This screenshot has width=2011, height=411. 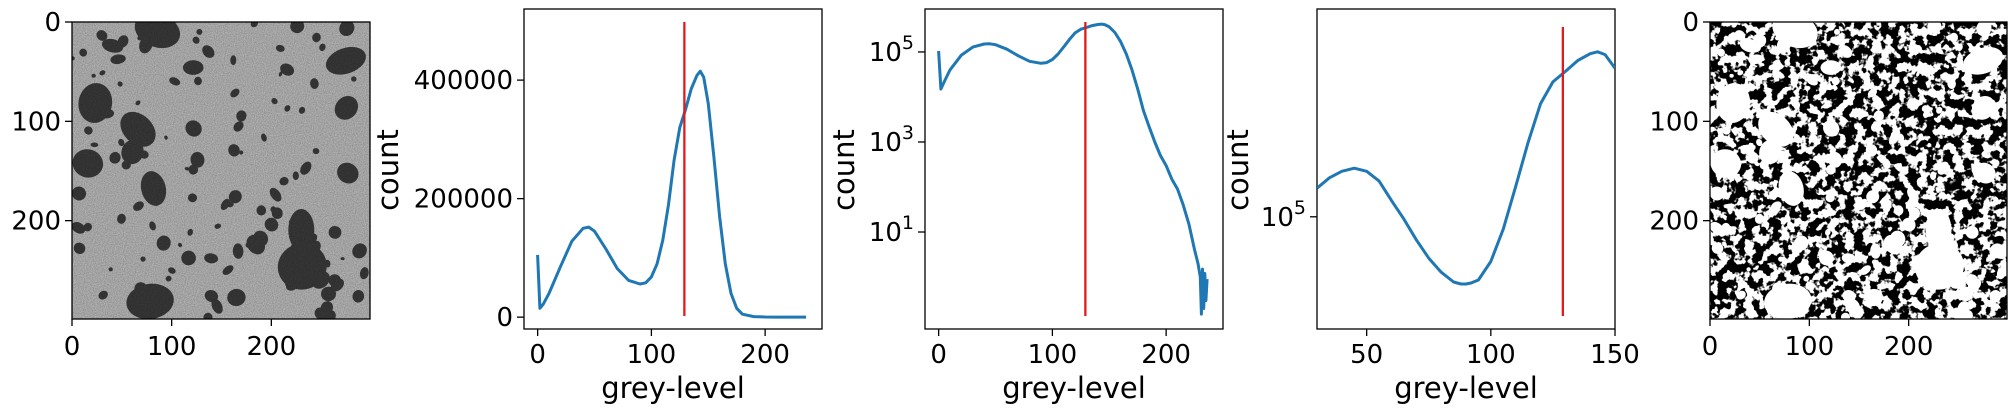 I want to click on y-tick-label: 100, so click(x=1674, y=122).